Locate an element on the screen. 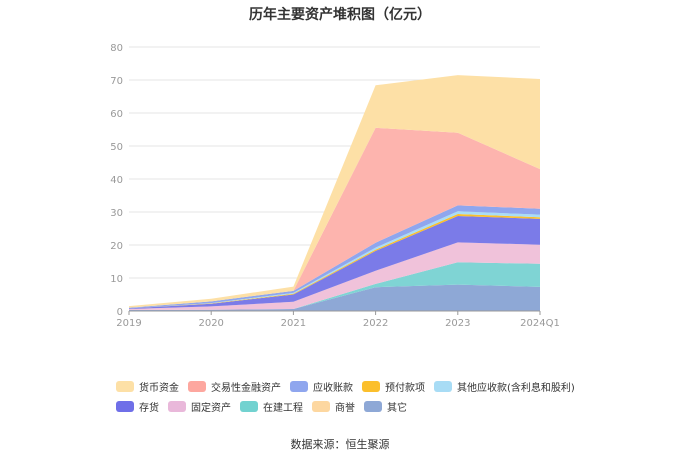 Image resolution: width=680 pixels, height=460 pixels. legend-item: 存货 is located at coordinates (137, 406).